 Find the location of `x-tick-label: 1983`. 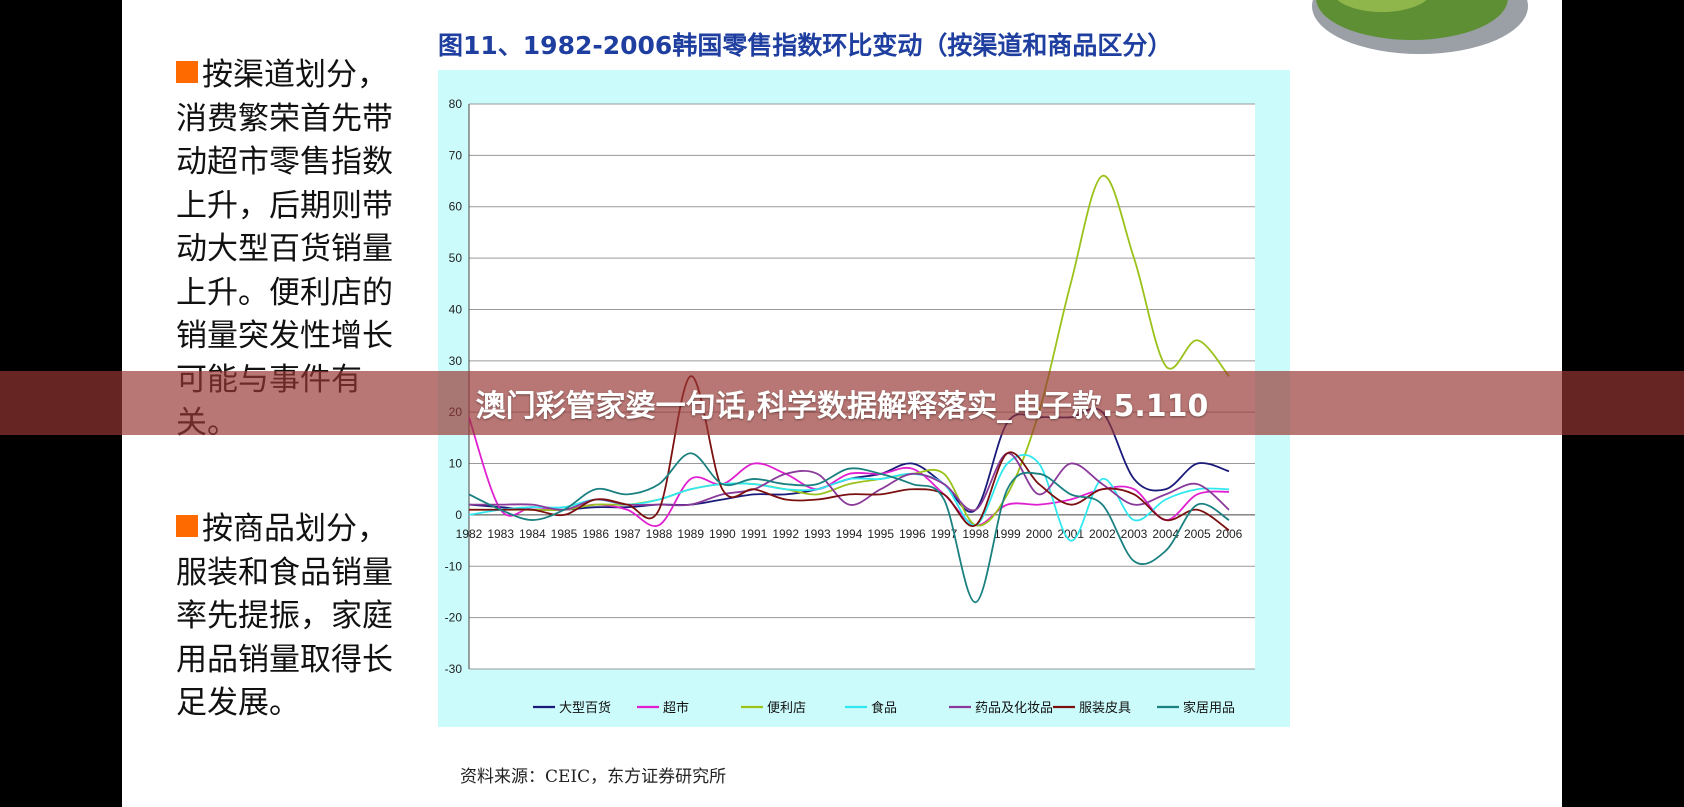

x-tick-label: 1983 is located at coordinates (500, 534).